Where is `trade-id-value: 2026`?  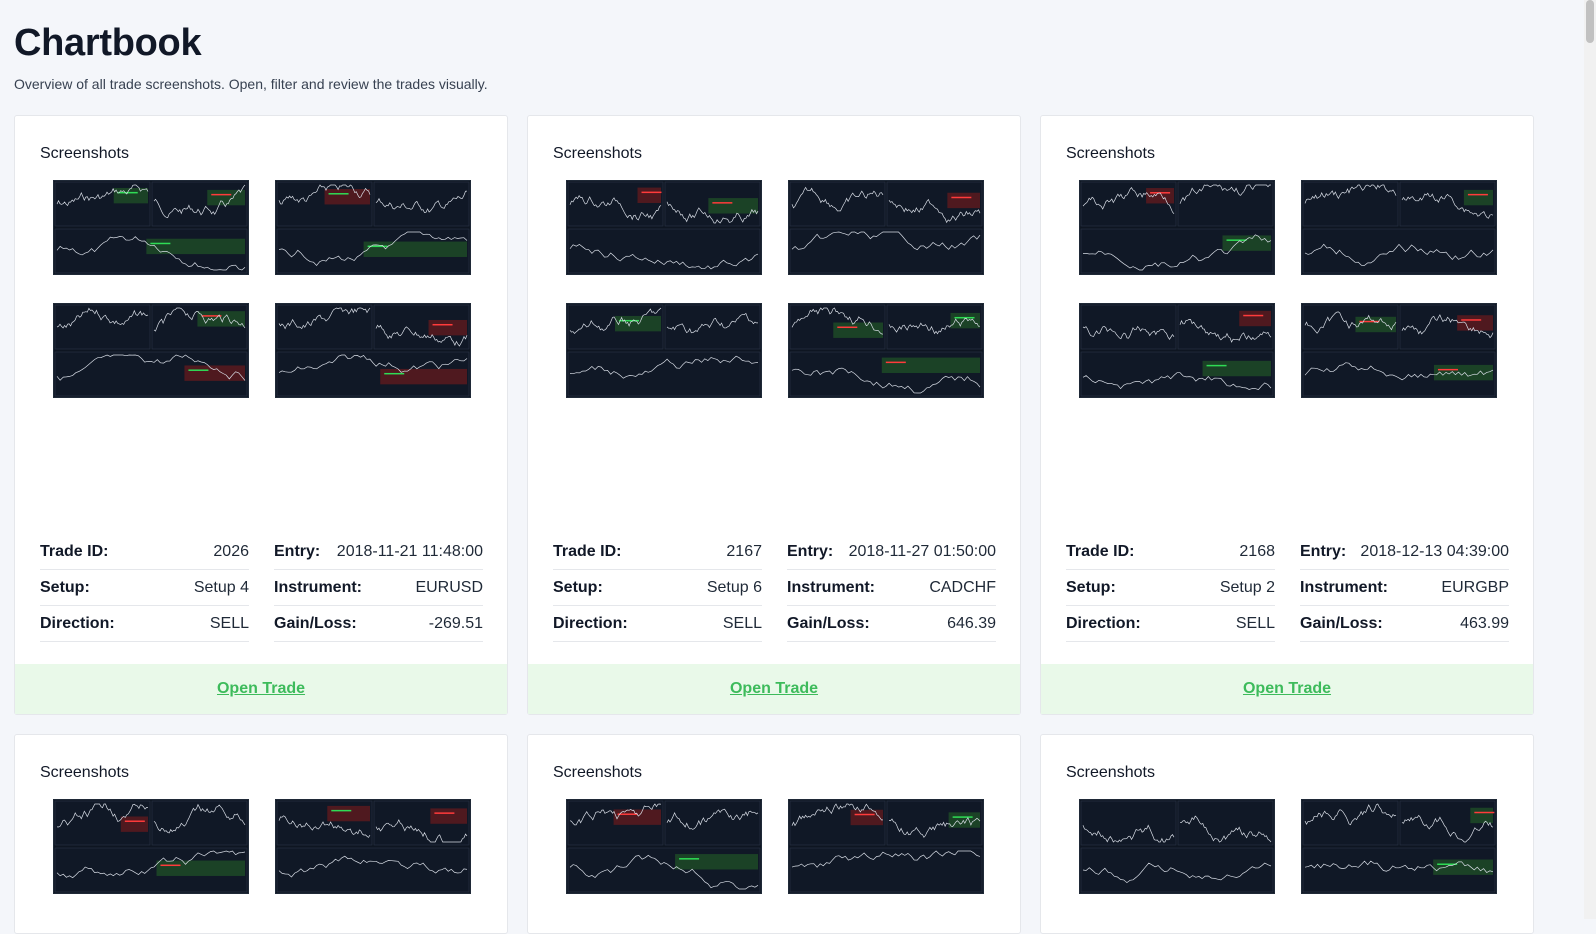
trade-id-value: 2026 is located at coordinates (231, 551).